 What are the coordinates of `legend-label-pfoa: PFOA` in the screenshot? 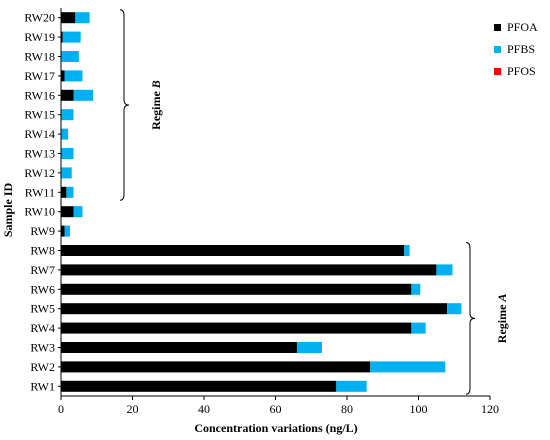 It's located at (522, 27).